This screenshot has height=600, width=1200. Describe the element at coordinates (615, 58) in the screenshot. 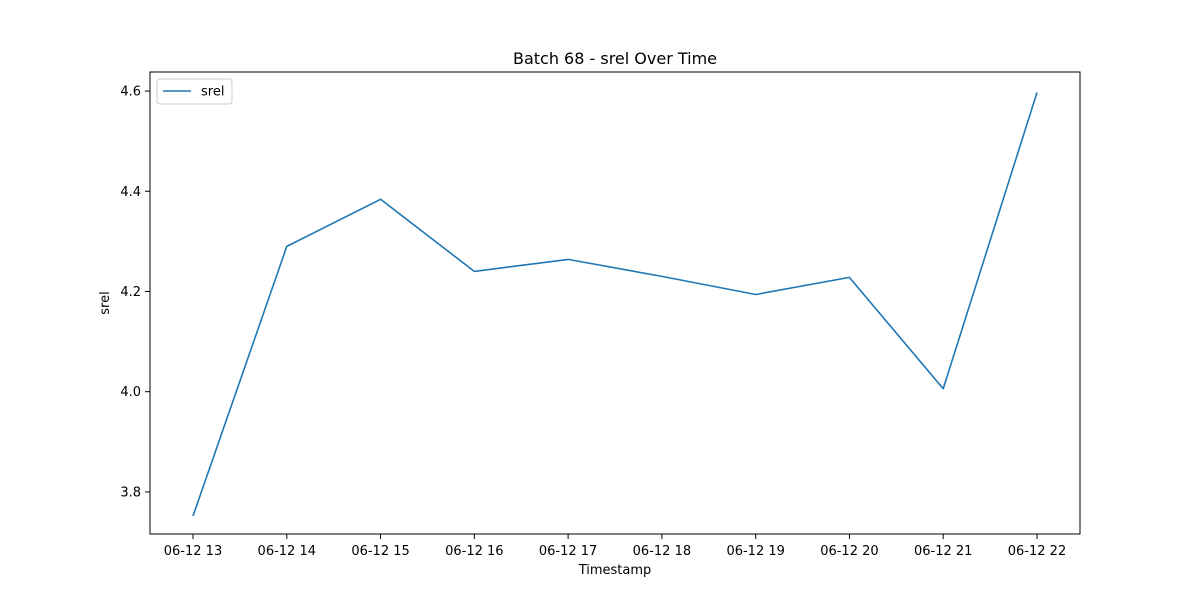

I see `chart-title: Batch 68 - srel Over Time` at that location.